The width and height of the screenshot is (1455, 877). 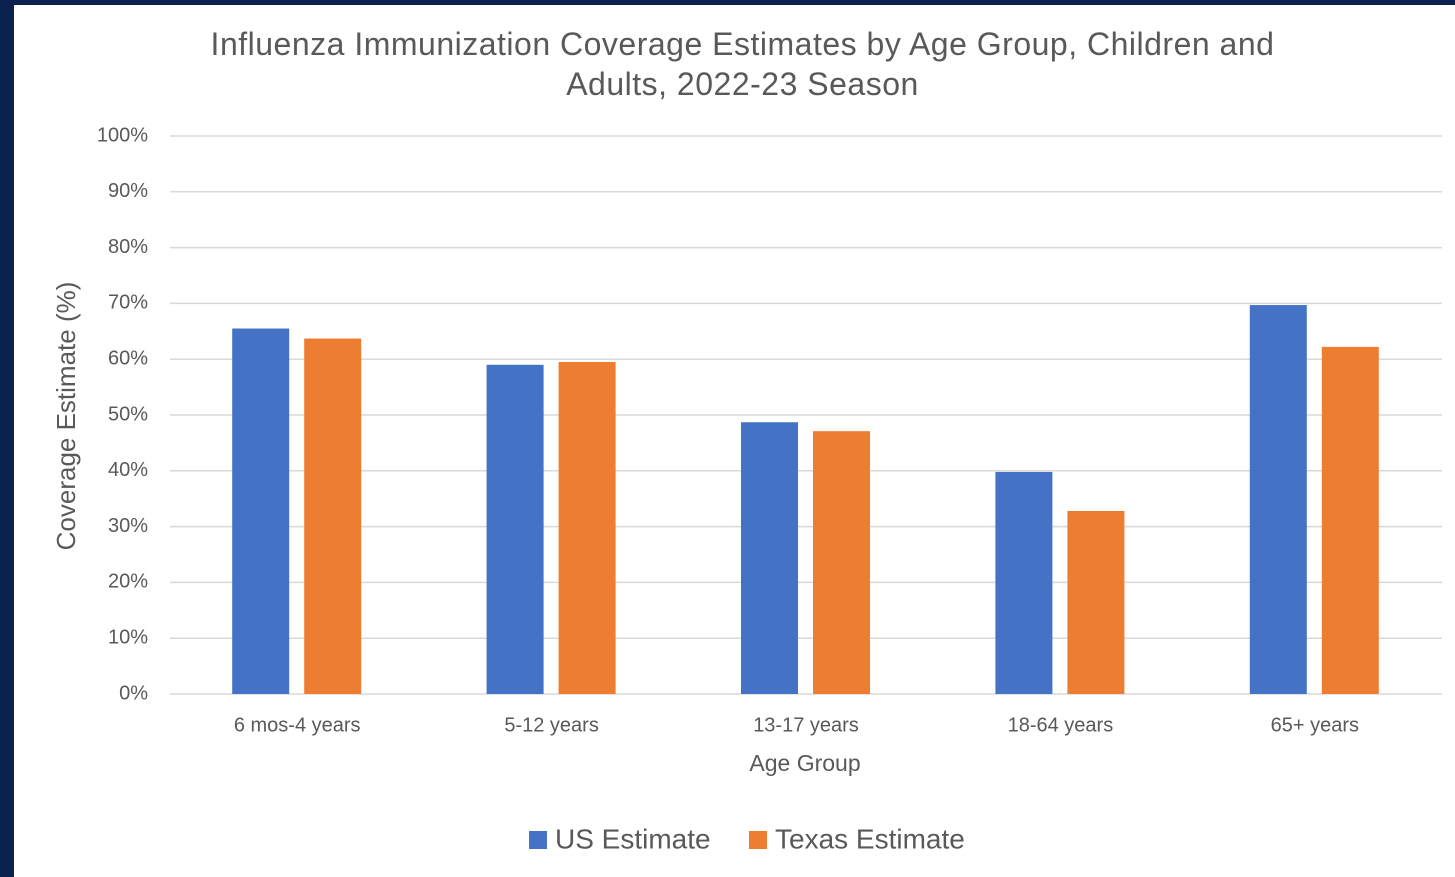 What do you see at coordinates (128, 470) in the screenshot?
I see `y-tick-label: 40%` at bounding box center [128, 470].